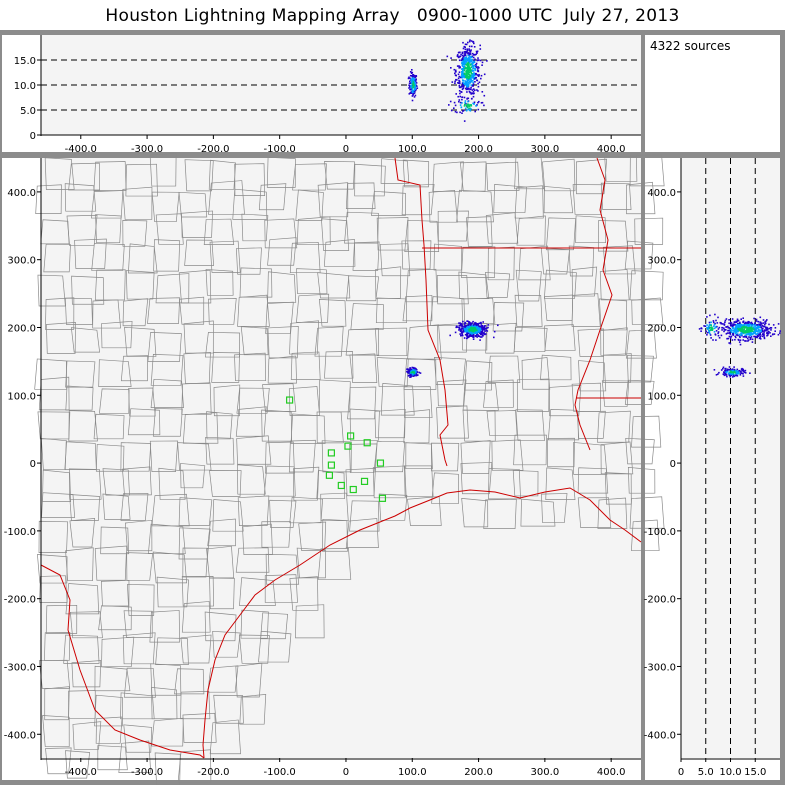 Image resolution: width=785 pixels, height=785 pixels. I want to click on y-tick-label: -400.0, so click(660, 735).